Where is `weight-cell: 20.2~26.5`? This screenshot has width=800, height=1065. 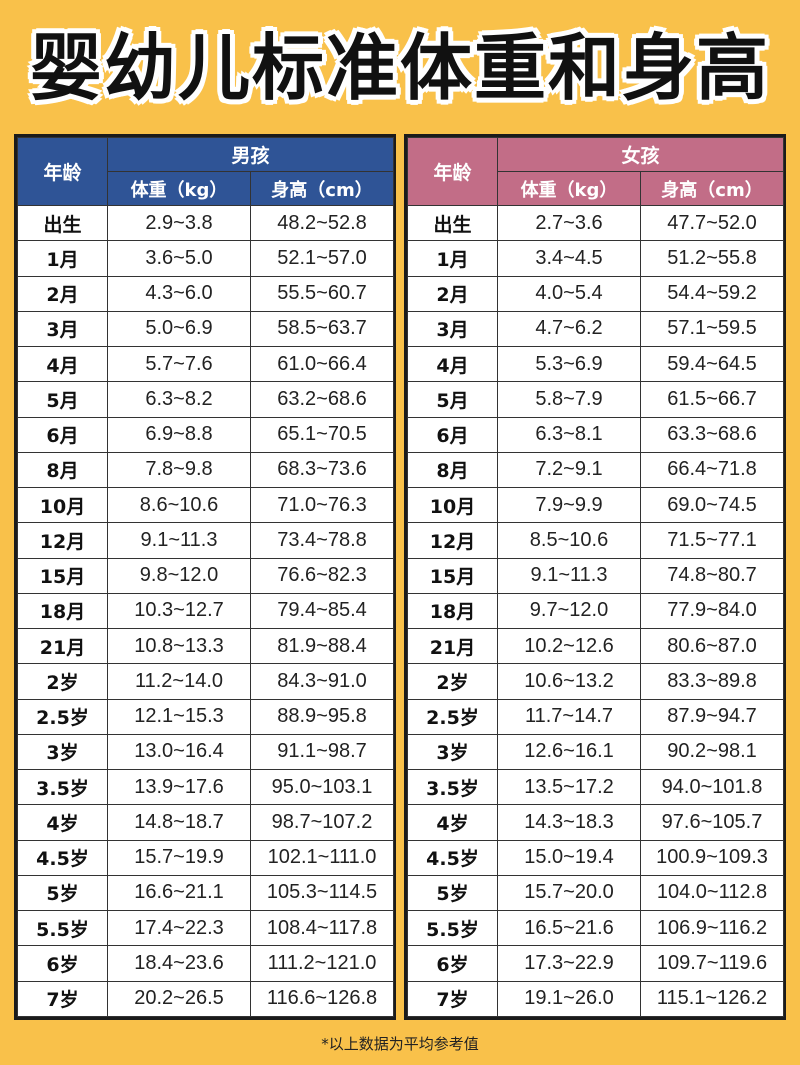
weight-cell: 20.2~26.5 is located at coordinates (179, 998).